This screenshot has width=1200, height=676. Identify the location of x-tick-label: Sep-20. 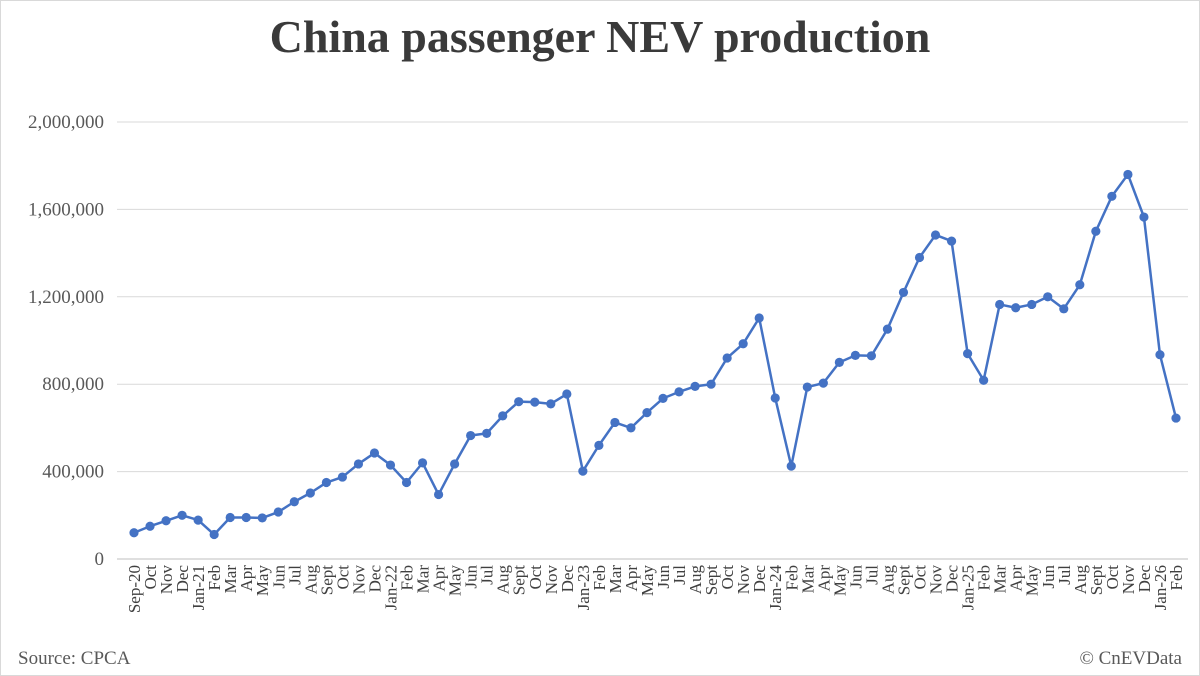
(134, 589).